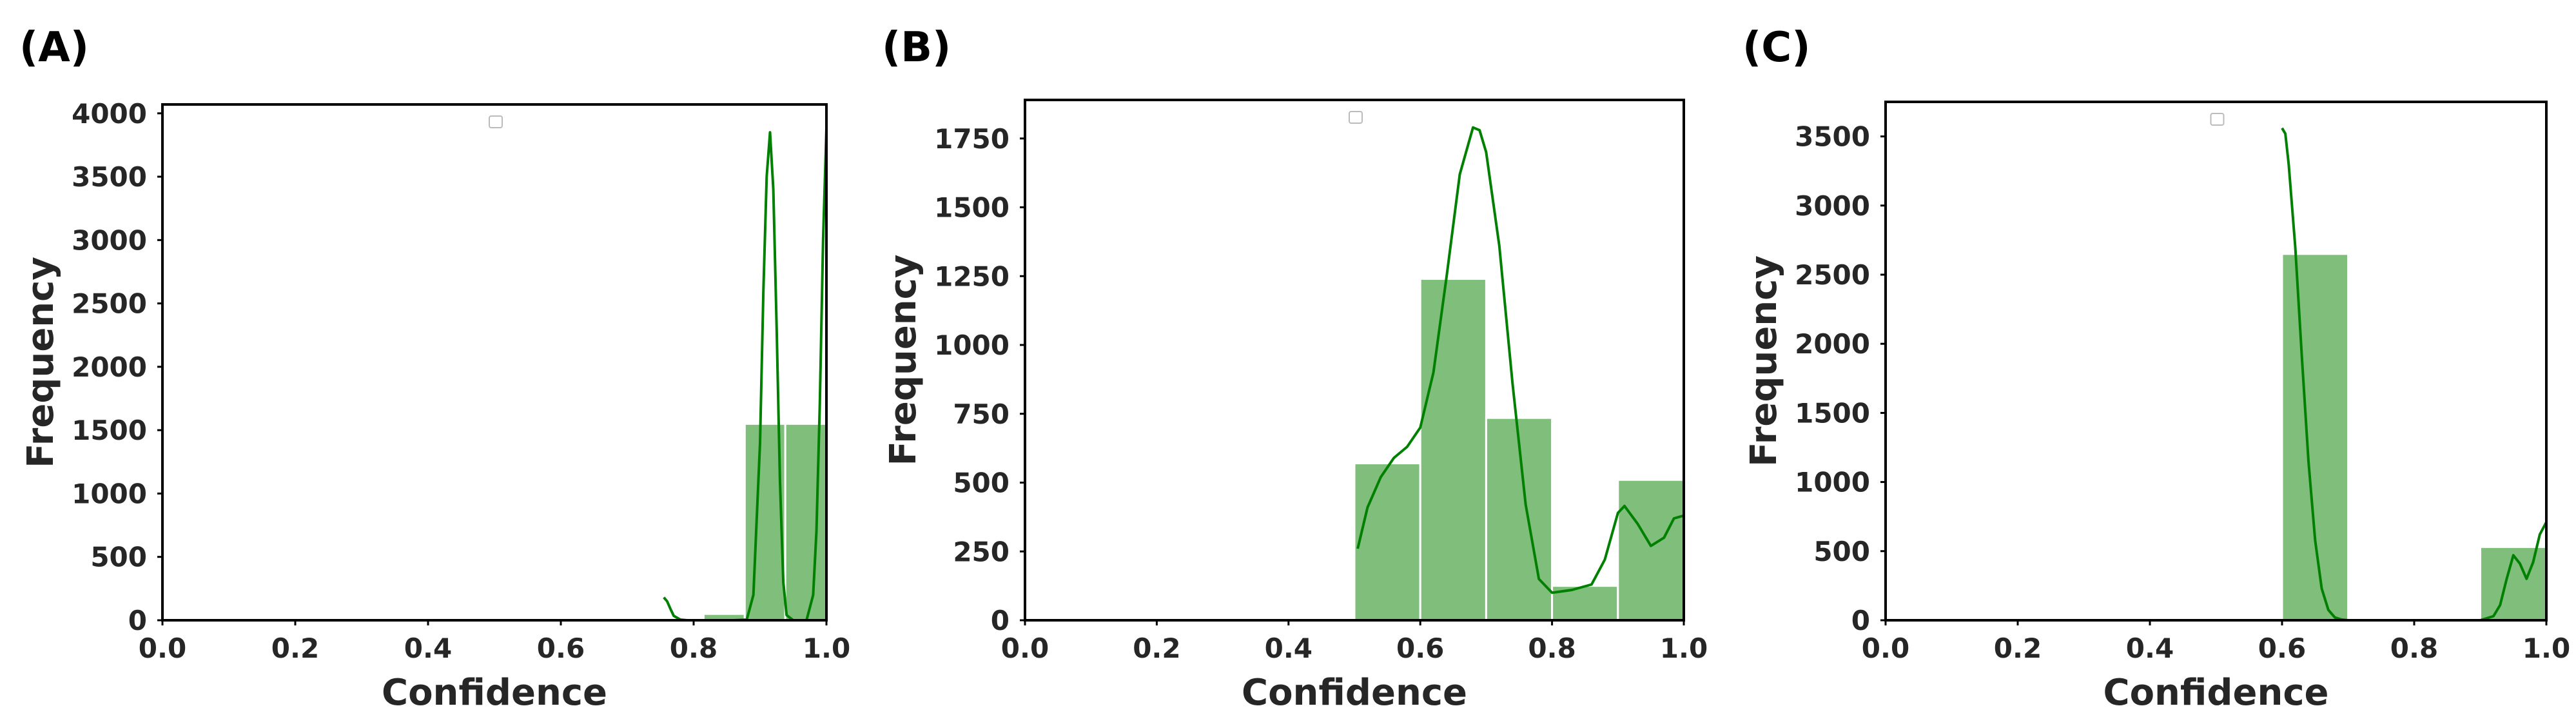 The height and width of the screenshot is (726, 2576). Describe the element at coordinates (1776, 48) in the screenshot. I see `panel-label: (C)` at that location.